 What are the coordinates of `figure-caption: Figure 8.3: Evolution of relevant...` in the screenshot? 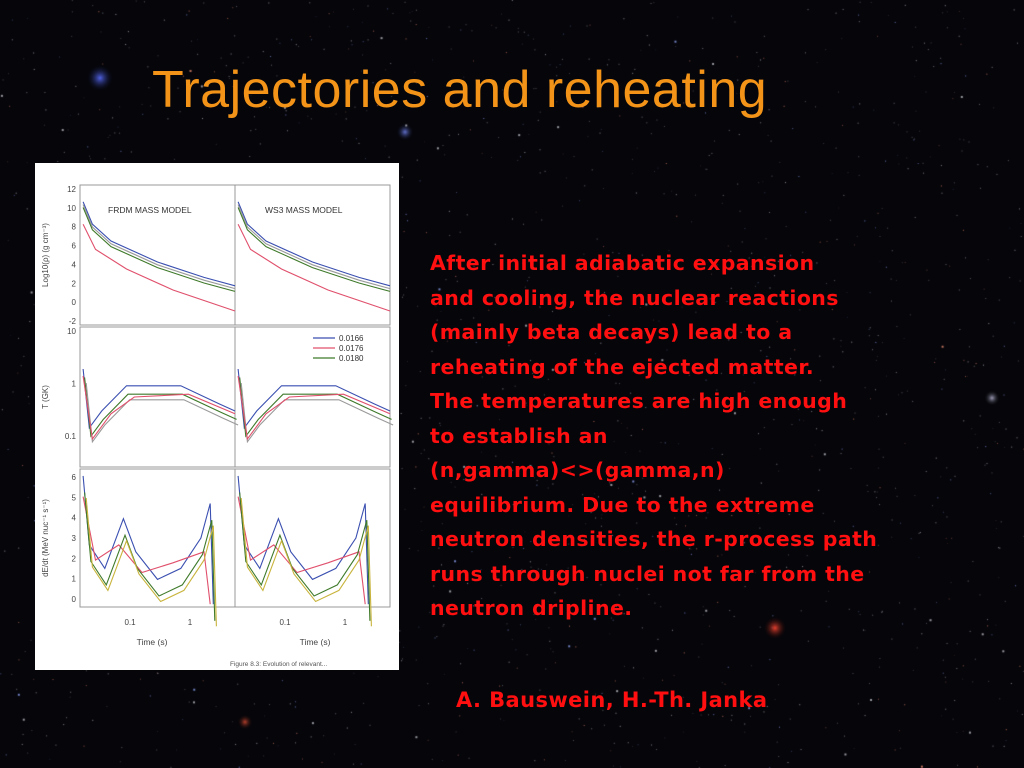 It's located at (278, 664).